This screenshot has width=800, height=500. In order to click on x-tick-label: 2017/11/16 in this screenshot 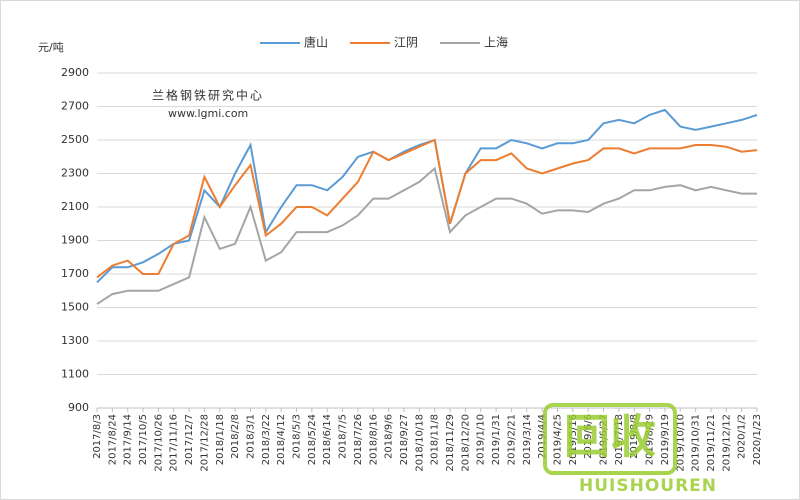, I will do `click(174, 443)`.